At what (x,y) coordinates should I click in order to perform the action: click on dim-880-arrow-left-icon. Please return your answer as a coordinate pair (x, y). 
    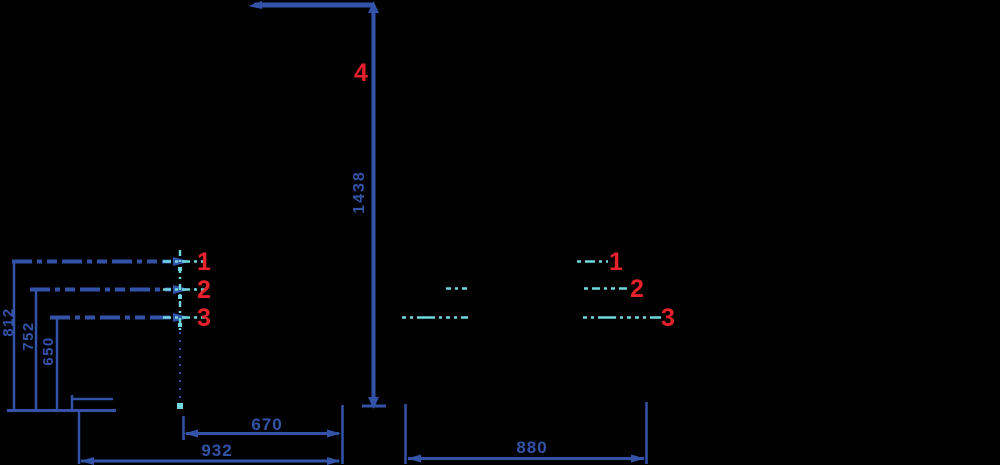
    Looking at the image, I should click on (414, 458).